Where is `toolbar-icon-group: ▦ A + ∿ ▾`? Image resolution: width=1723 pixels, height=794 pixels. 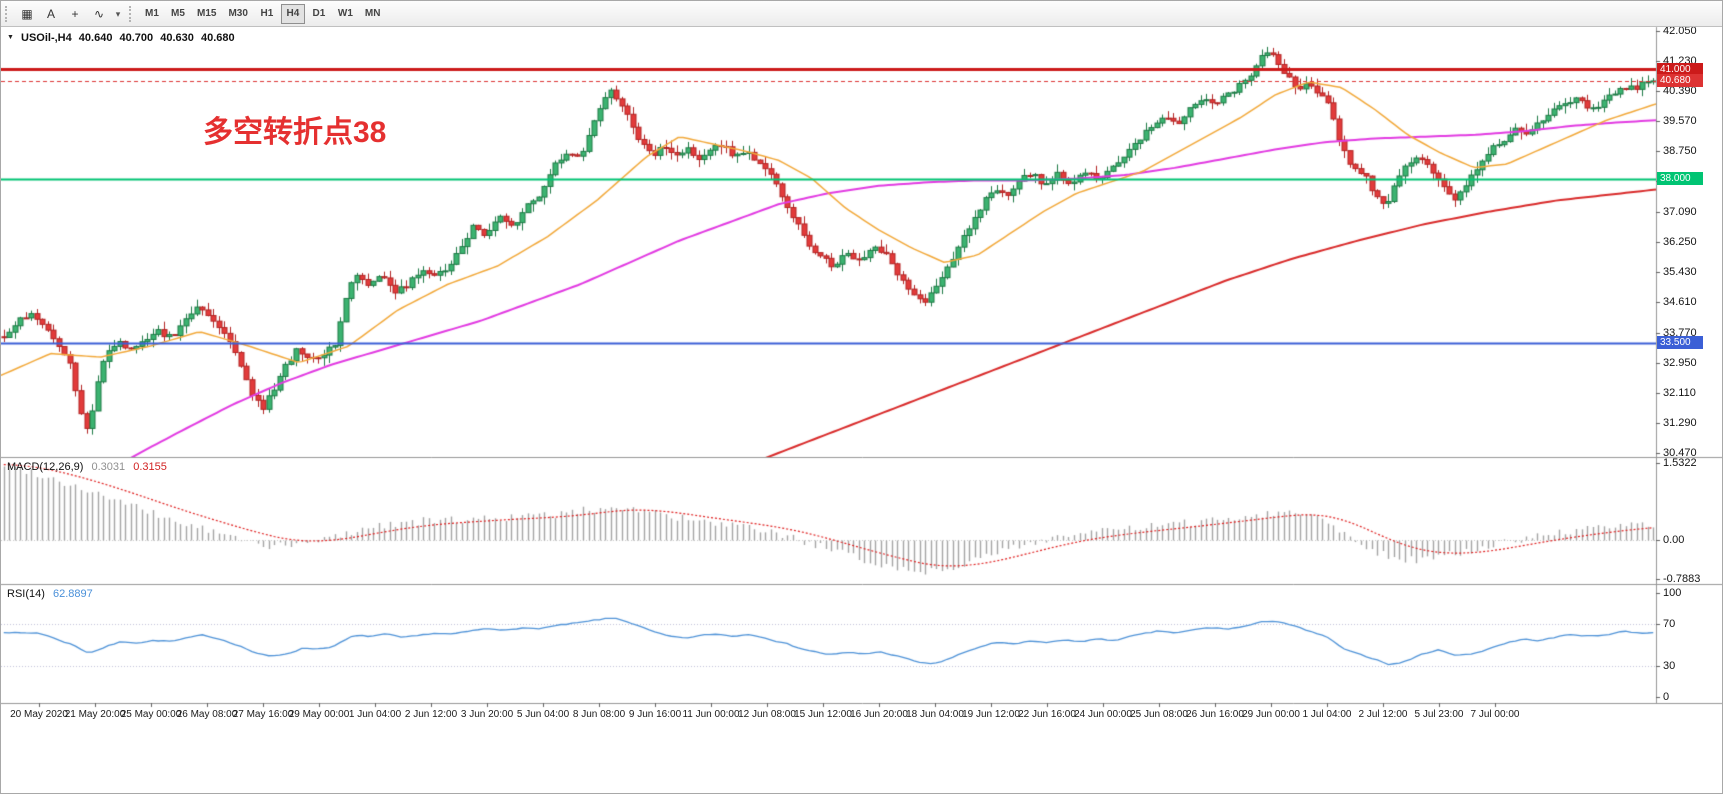
toolbar-icon-group: ▦ A + ∿ ▾ is located at coordinates (70, 14).